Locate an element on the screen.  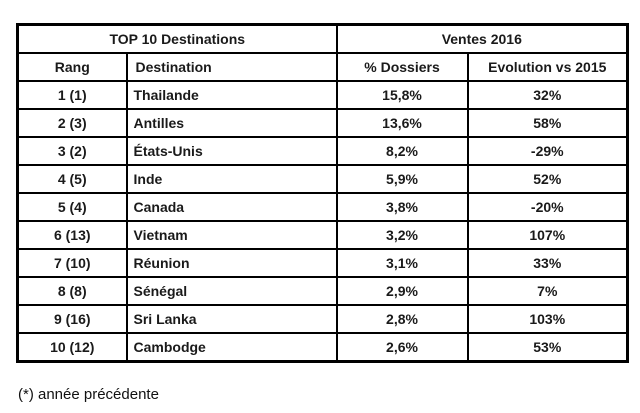
destination-cell: Thailande is located at coordinates (231, 95).